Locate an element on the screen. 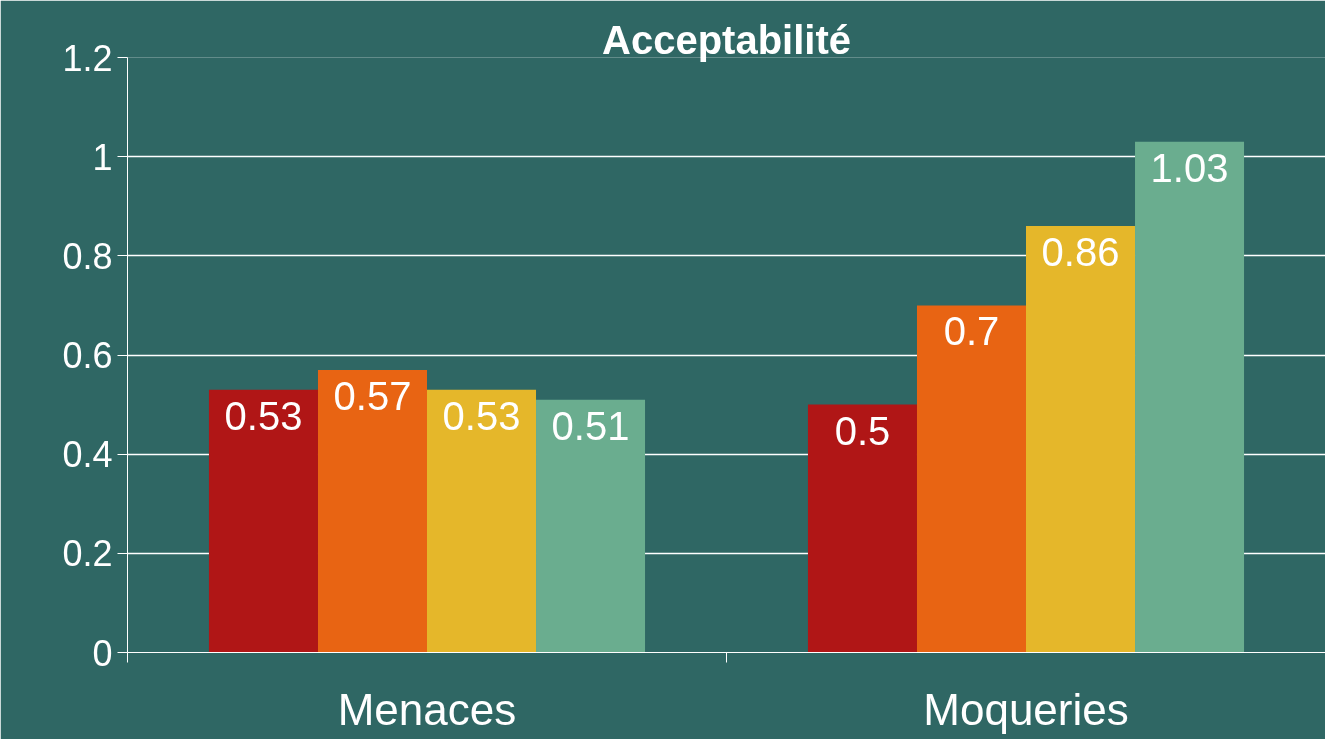  y-tick-label: 0 is located at coordinates (102, 653).